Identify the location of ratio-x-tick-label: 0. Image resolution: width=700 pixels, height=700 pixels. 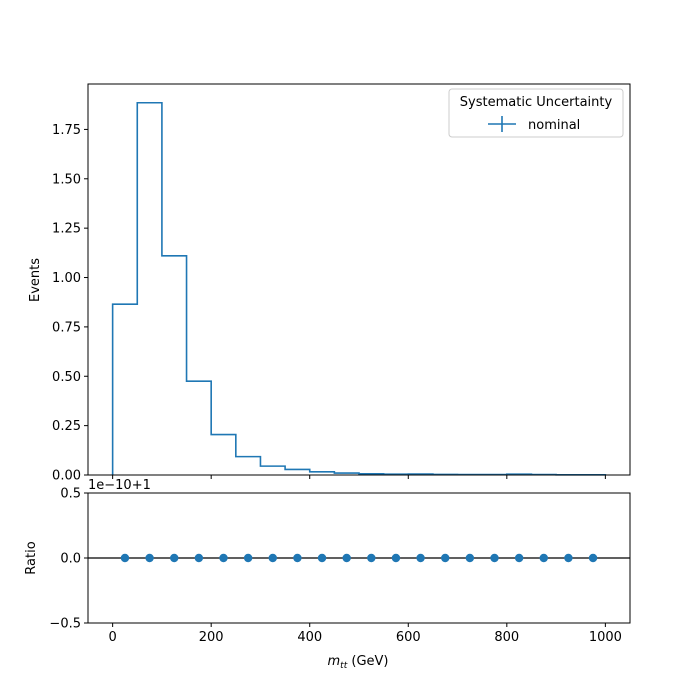
(112, 637).